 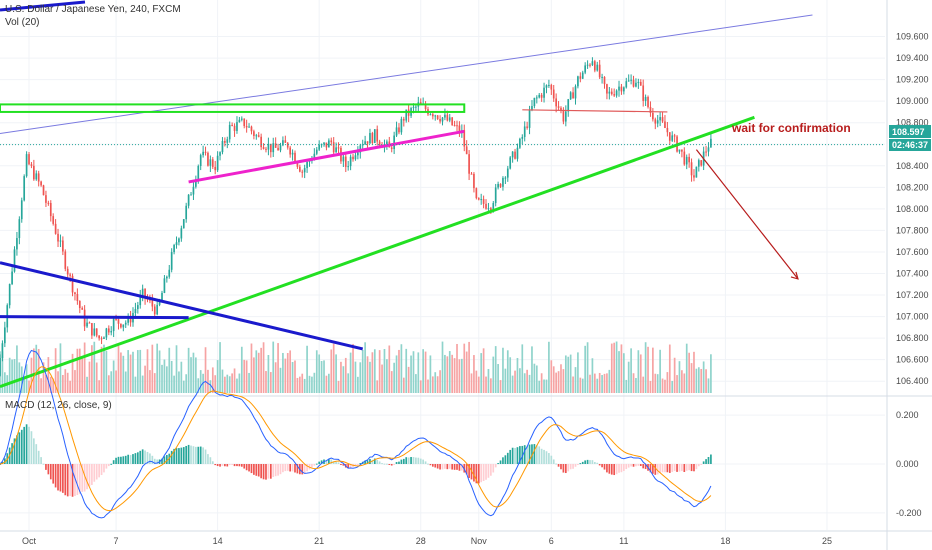 What do you see at coordinates (725, 541) in the screenshot?
I see `time-tick-label: 18` at bounding box center [725, 541].